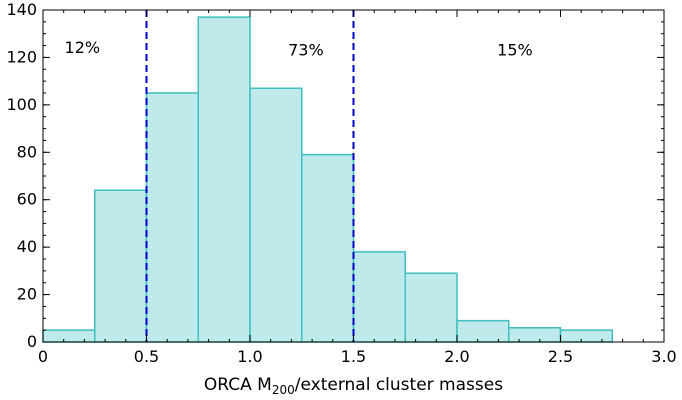 This screenshot has height=400, width=682. Describe the element at coordinates (238, 385) in the screenshot. I see `x-axis-label-prefix: ORCA M` at that location.